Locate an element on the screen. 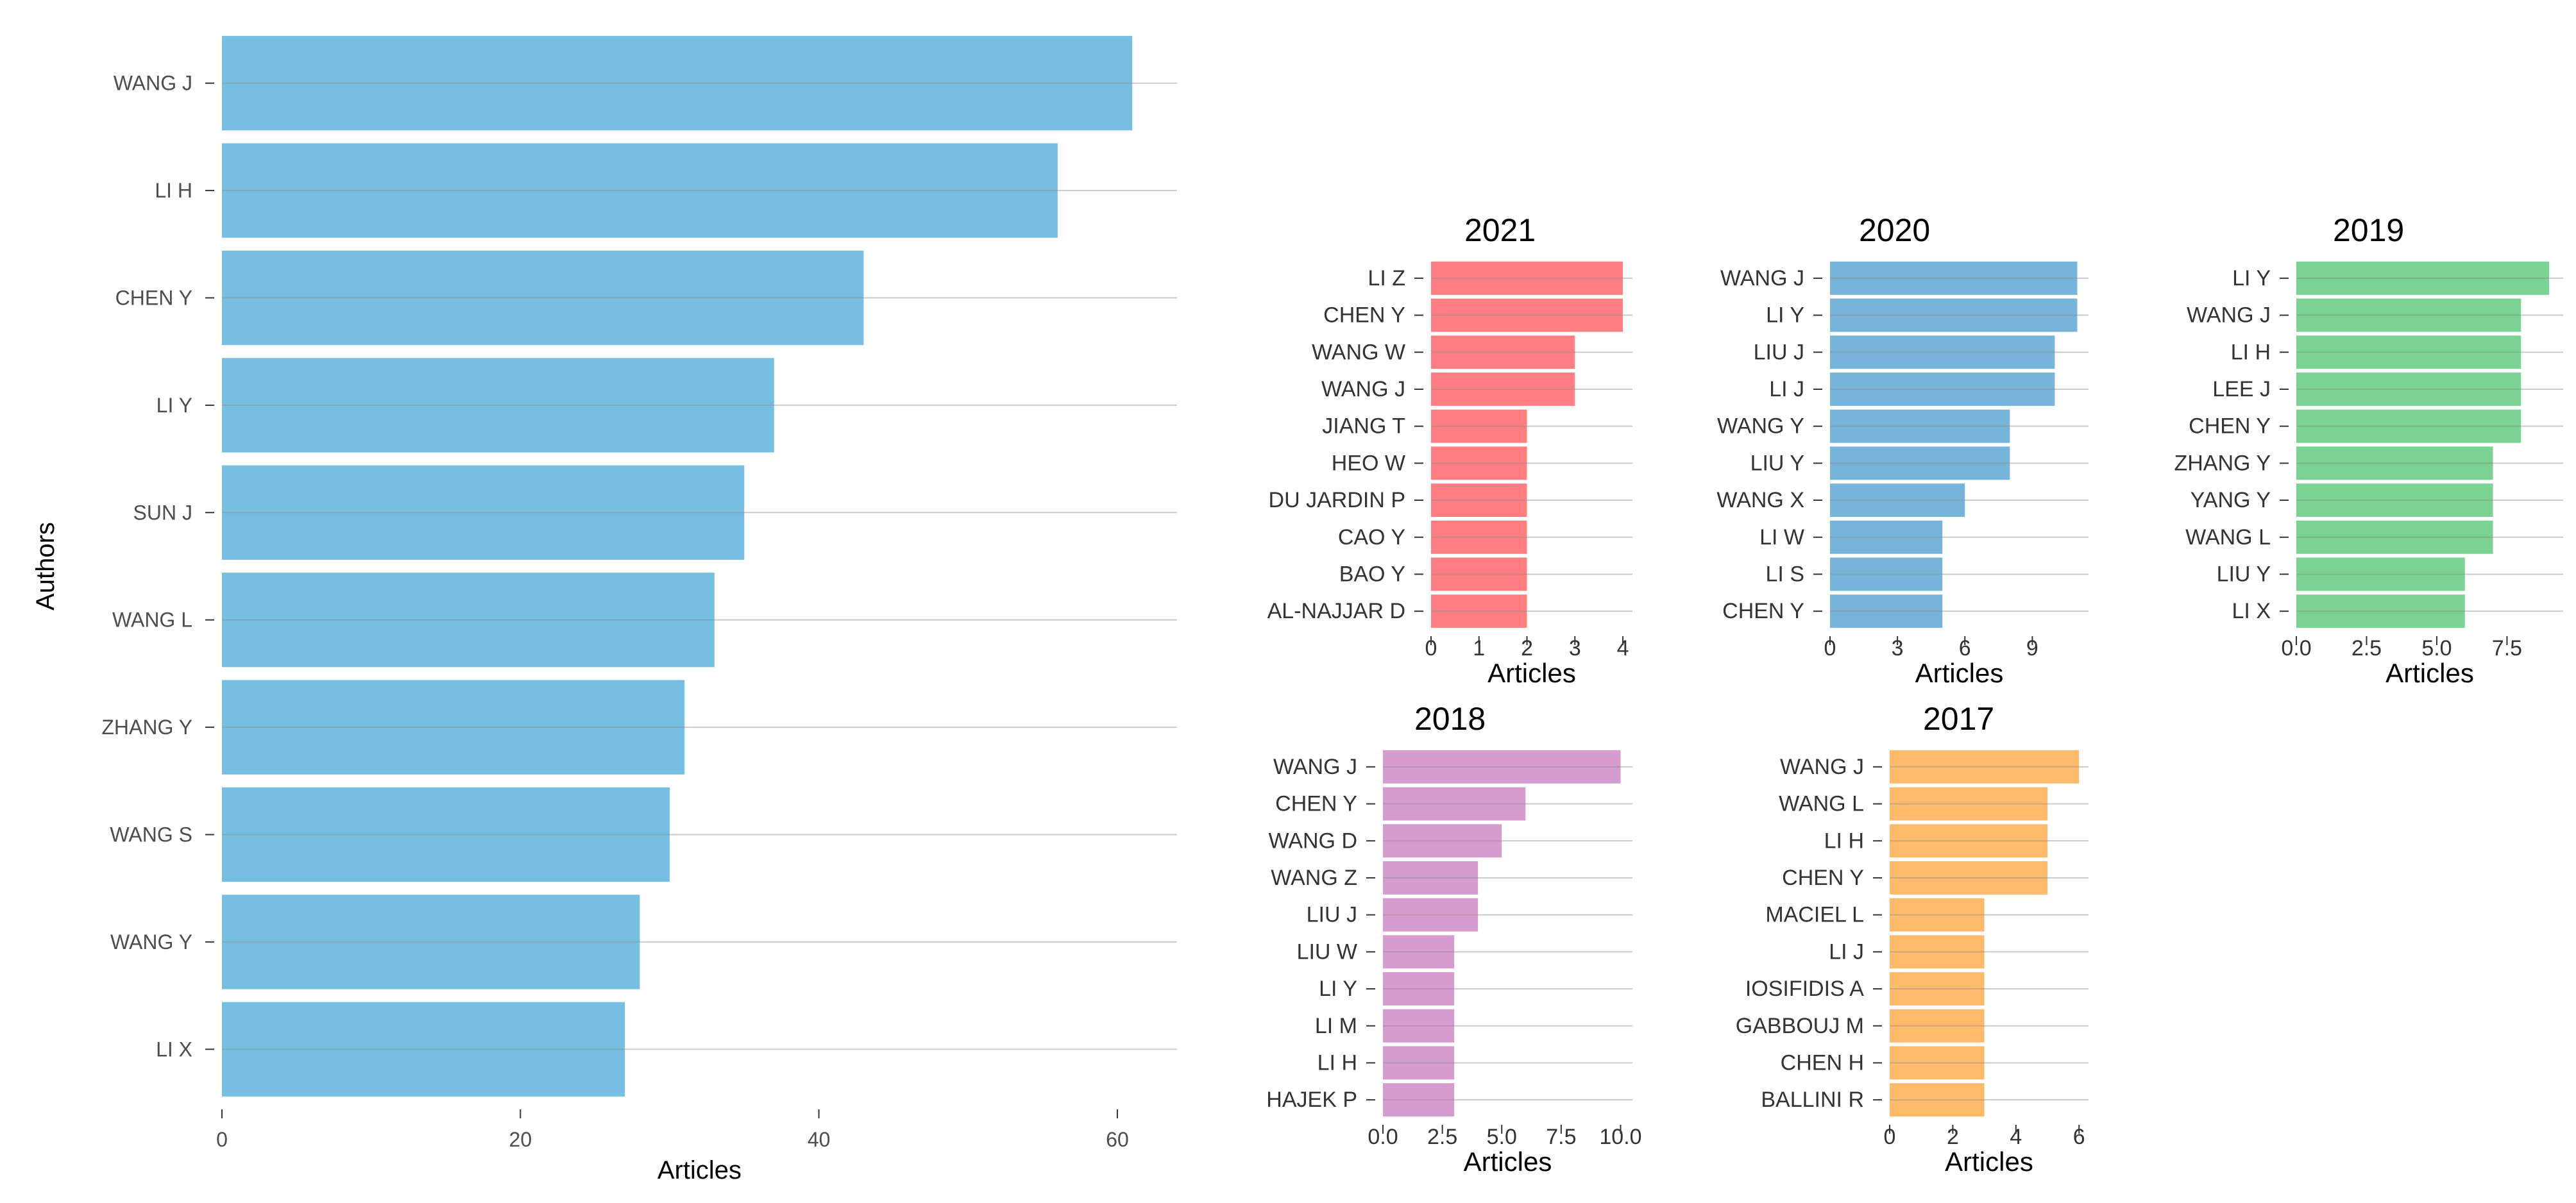  y-tick-label: IOSIFIDIS A is located at coordinates (1804, 989).